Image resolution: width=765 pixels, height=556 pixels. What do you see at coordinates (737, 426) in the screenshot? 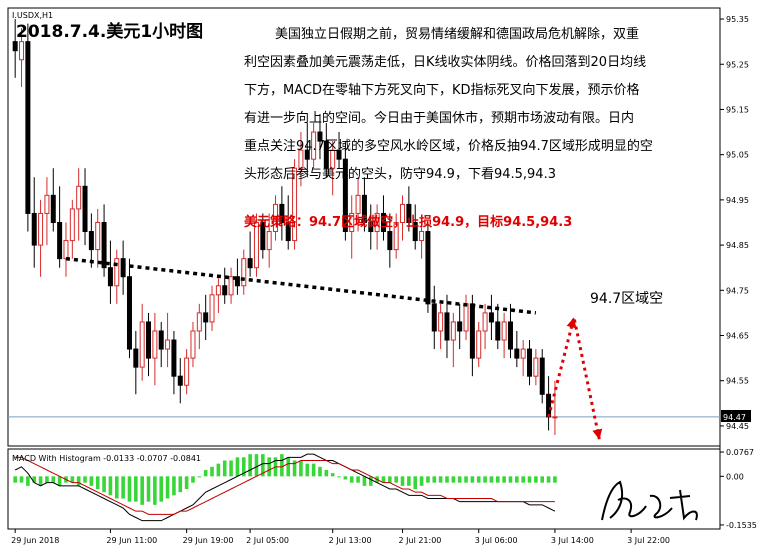
I see `price-tick-label: 94.45` at bounding box center [737, 426].